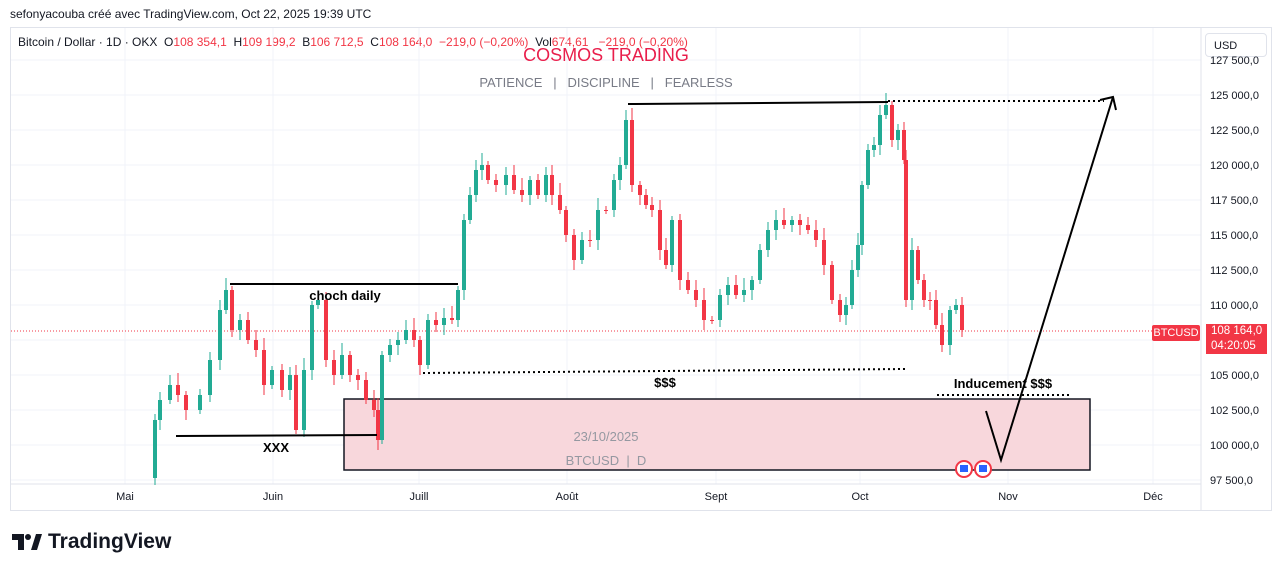 This screenshot has width=1281, height=571. Describe the element at coordinates (1234, 236) in the screenshot. I see `price-axis-label: 115 000,0` at that location.